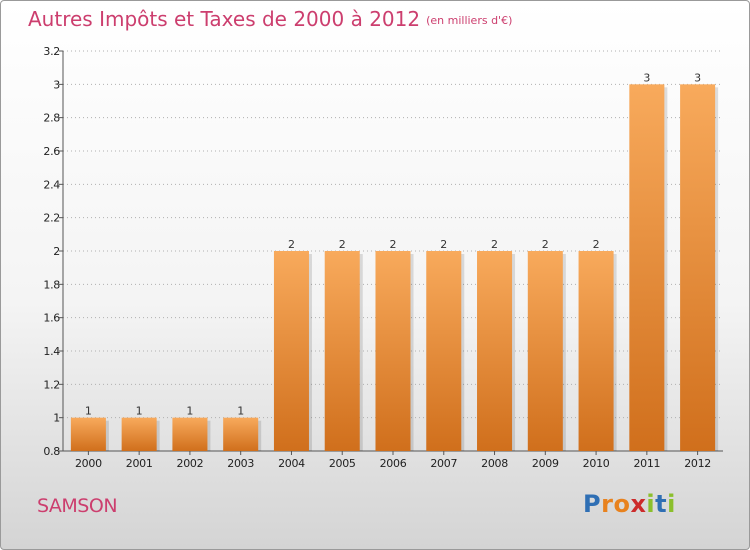 The image size is (750, 550). I want to click on x-tick-label-2005: 2005, so click(342, 463).